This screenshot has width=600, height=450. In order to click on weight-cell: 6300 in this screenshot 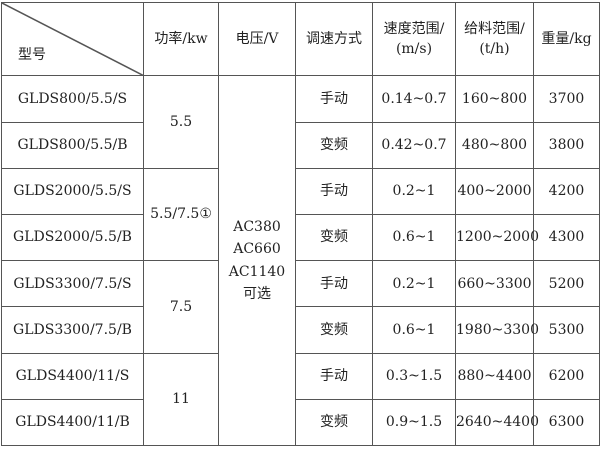, I will do `click(566, 422)`.